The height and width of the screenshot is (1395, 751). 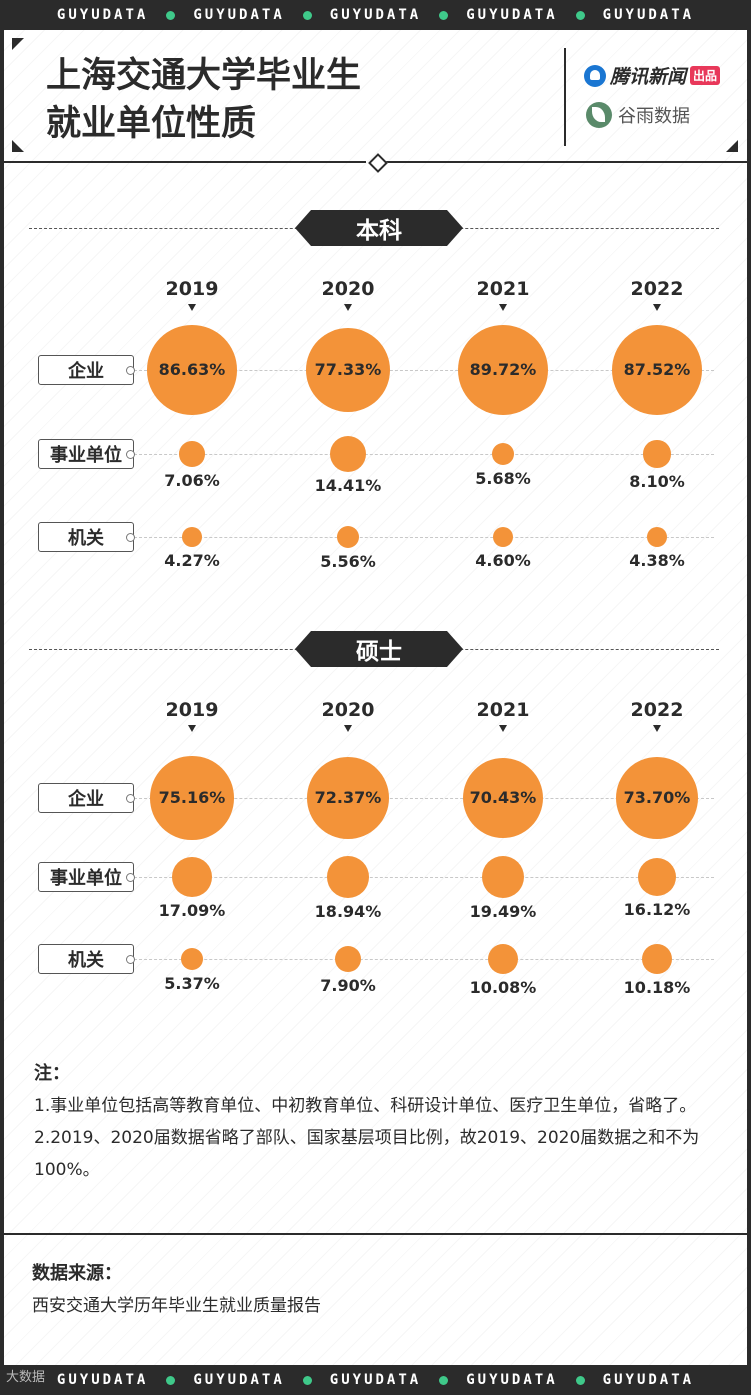 I want to click on header-rule-right, so click(x=566, y=162).